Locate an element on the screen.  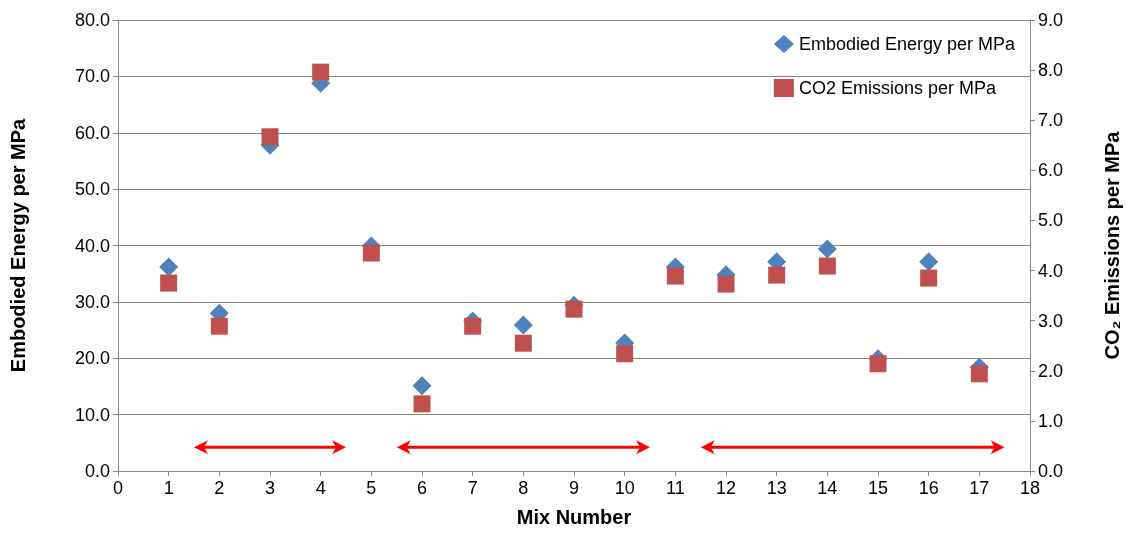
legend-label: CO2 Emissions per MPa is located at coordinates (897, 88).